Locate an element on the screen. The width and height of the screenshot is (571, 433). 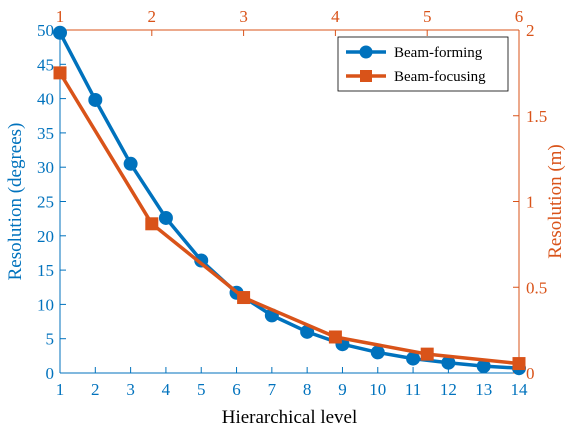
y-left-tick-label: 30 is located at coordinates (45, 167).